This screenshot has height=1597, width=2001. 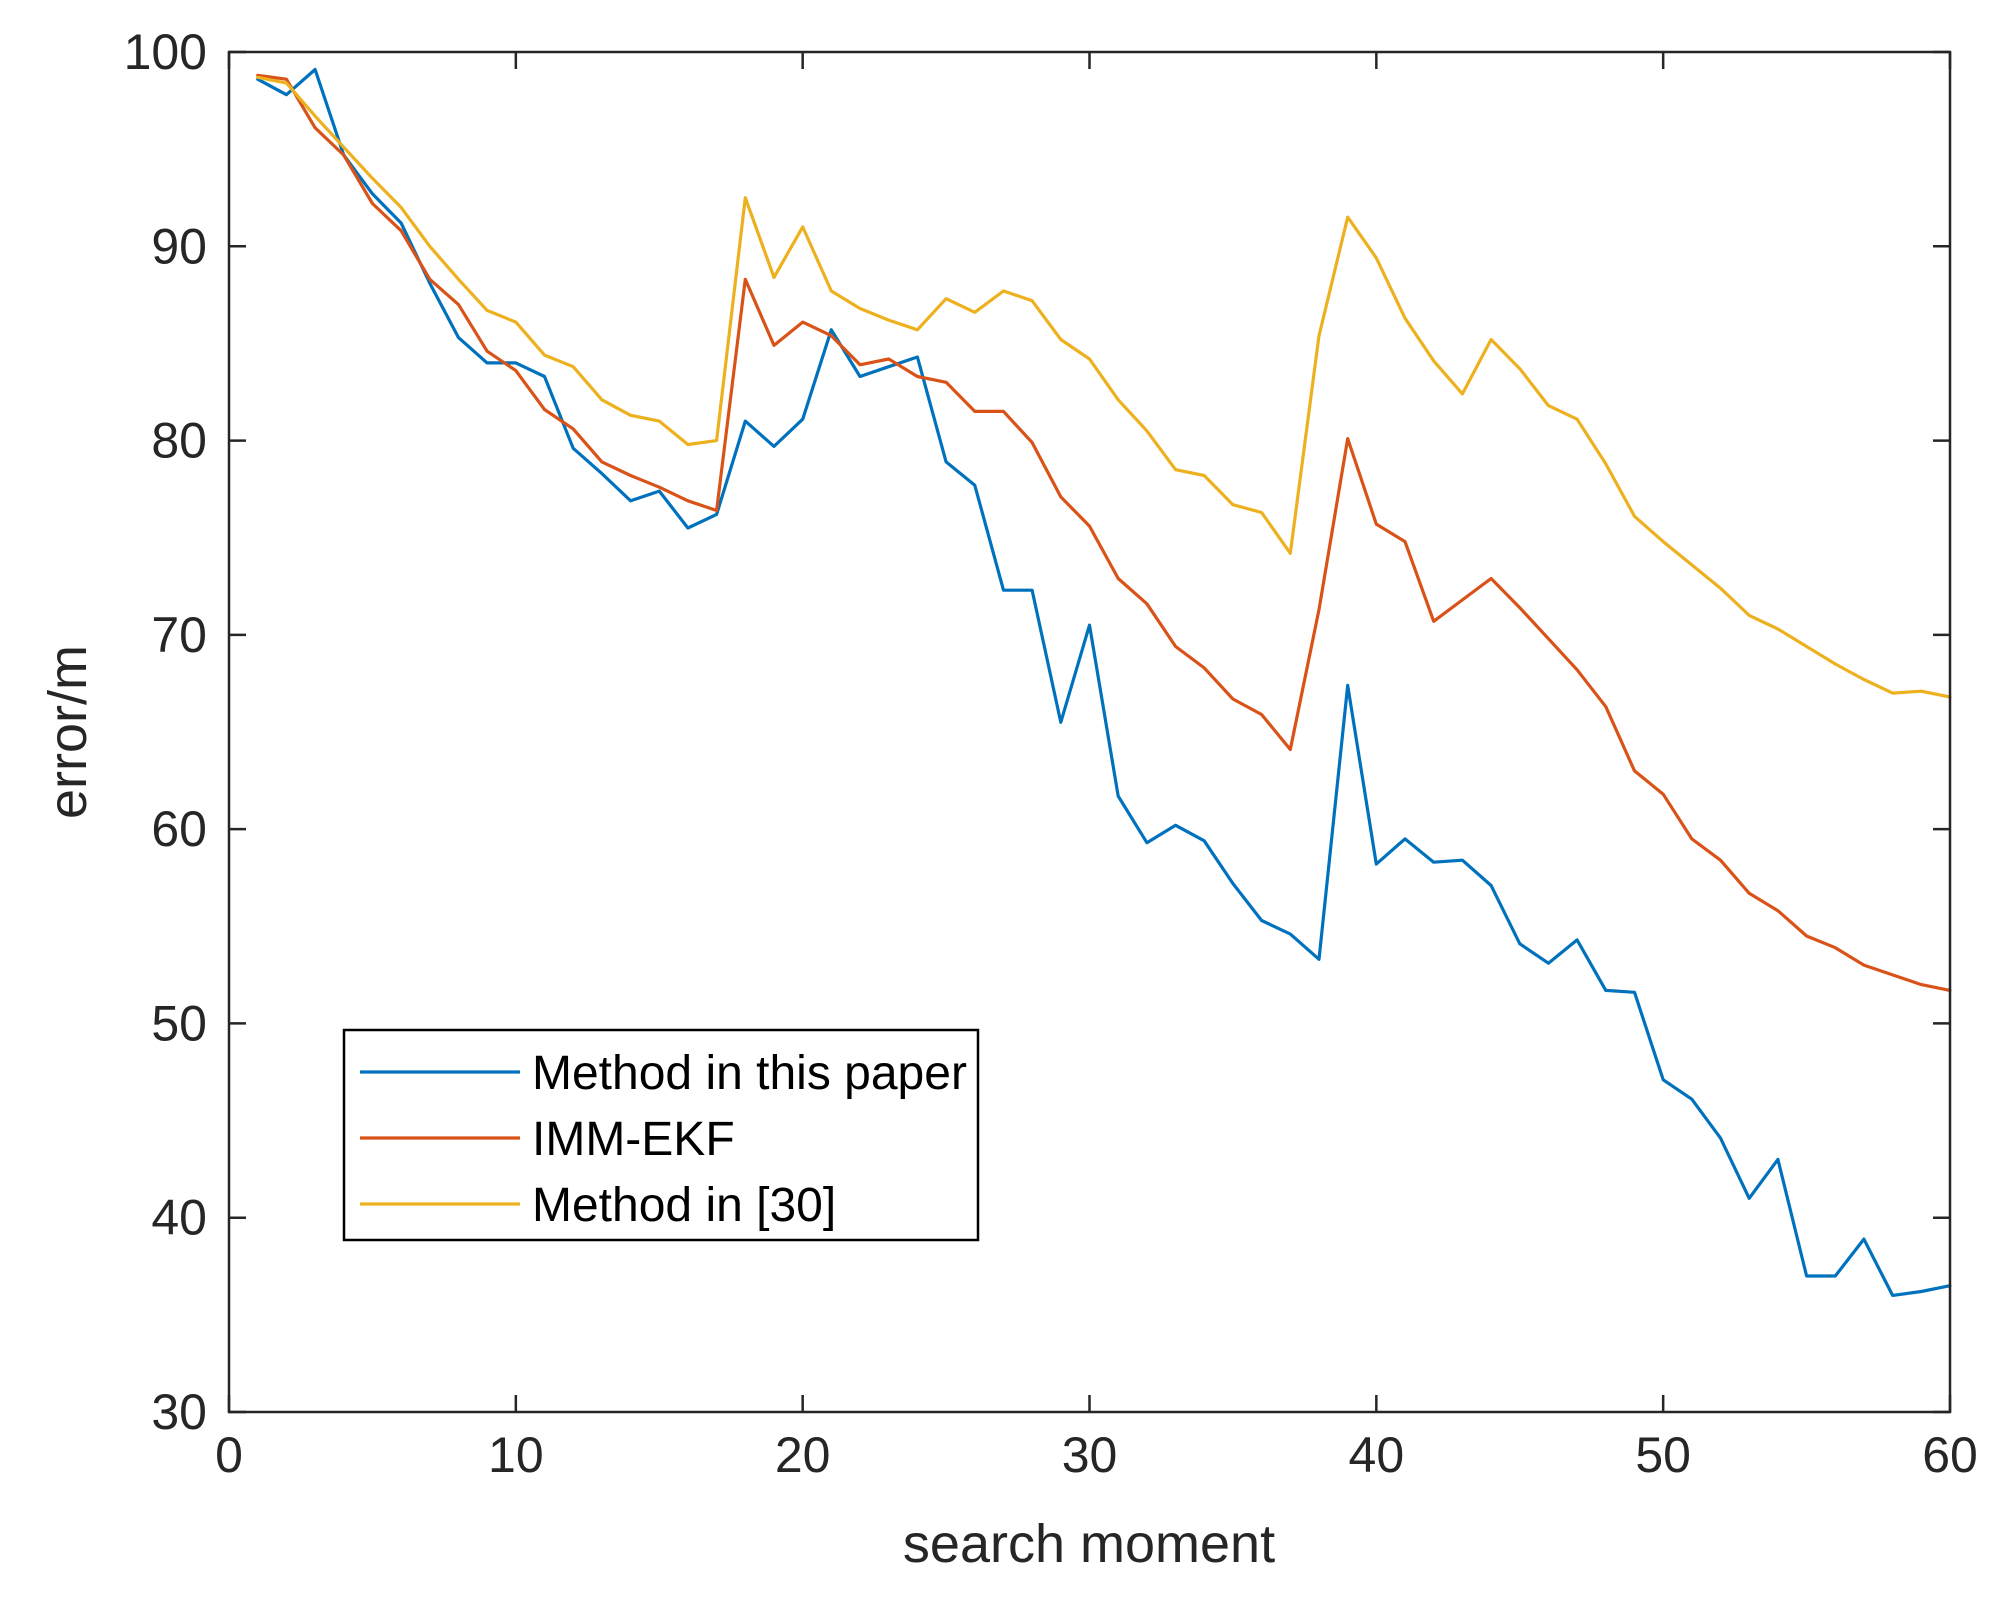 I want to click on x-tick-label: 10, so click(x=516, y=1455).